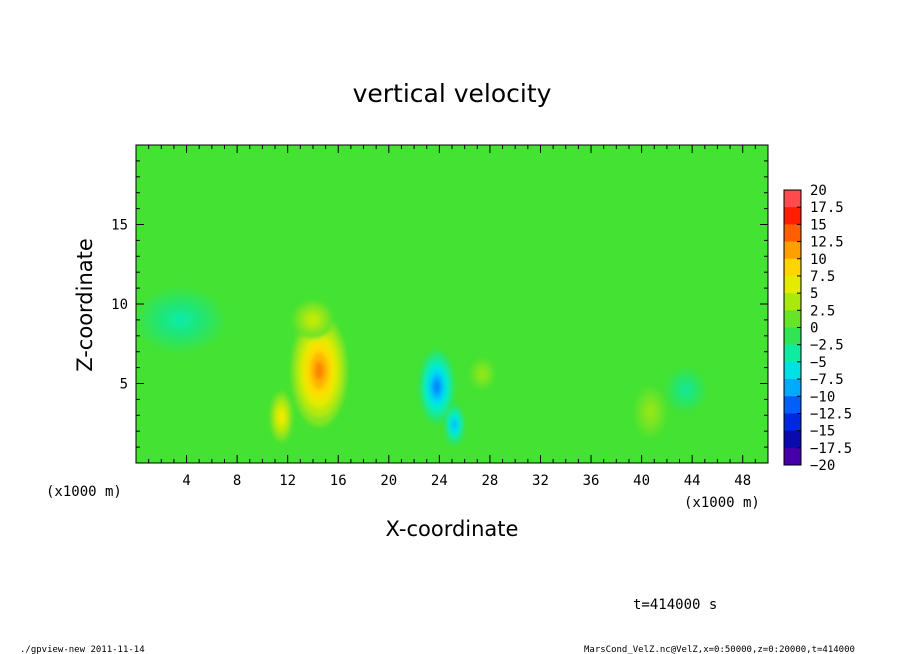 The image size is (904, 654). Describe the element at coordinates (124, 385) in the screenshot. I see `y-tick-label: 5` at that location.